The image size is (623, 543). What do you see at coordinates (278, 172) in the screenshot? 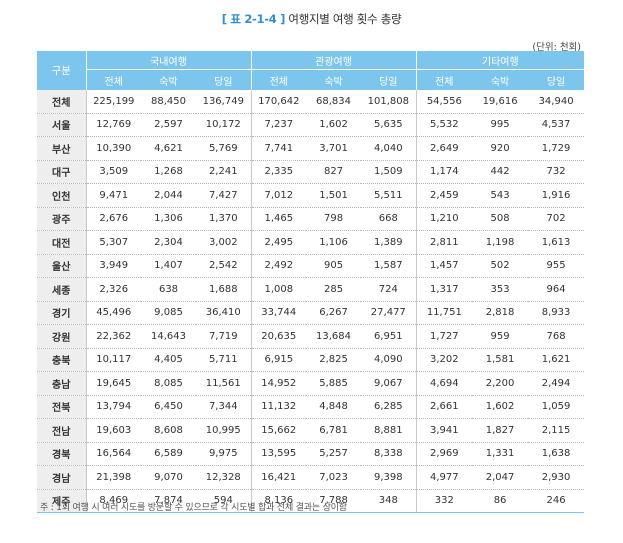
I see `table-cell: 2,335` at bounding box center [278, 172].